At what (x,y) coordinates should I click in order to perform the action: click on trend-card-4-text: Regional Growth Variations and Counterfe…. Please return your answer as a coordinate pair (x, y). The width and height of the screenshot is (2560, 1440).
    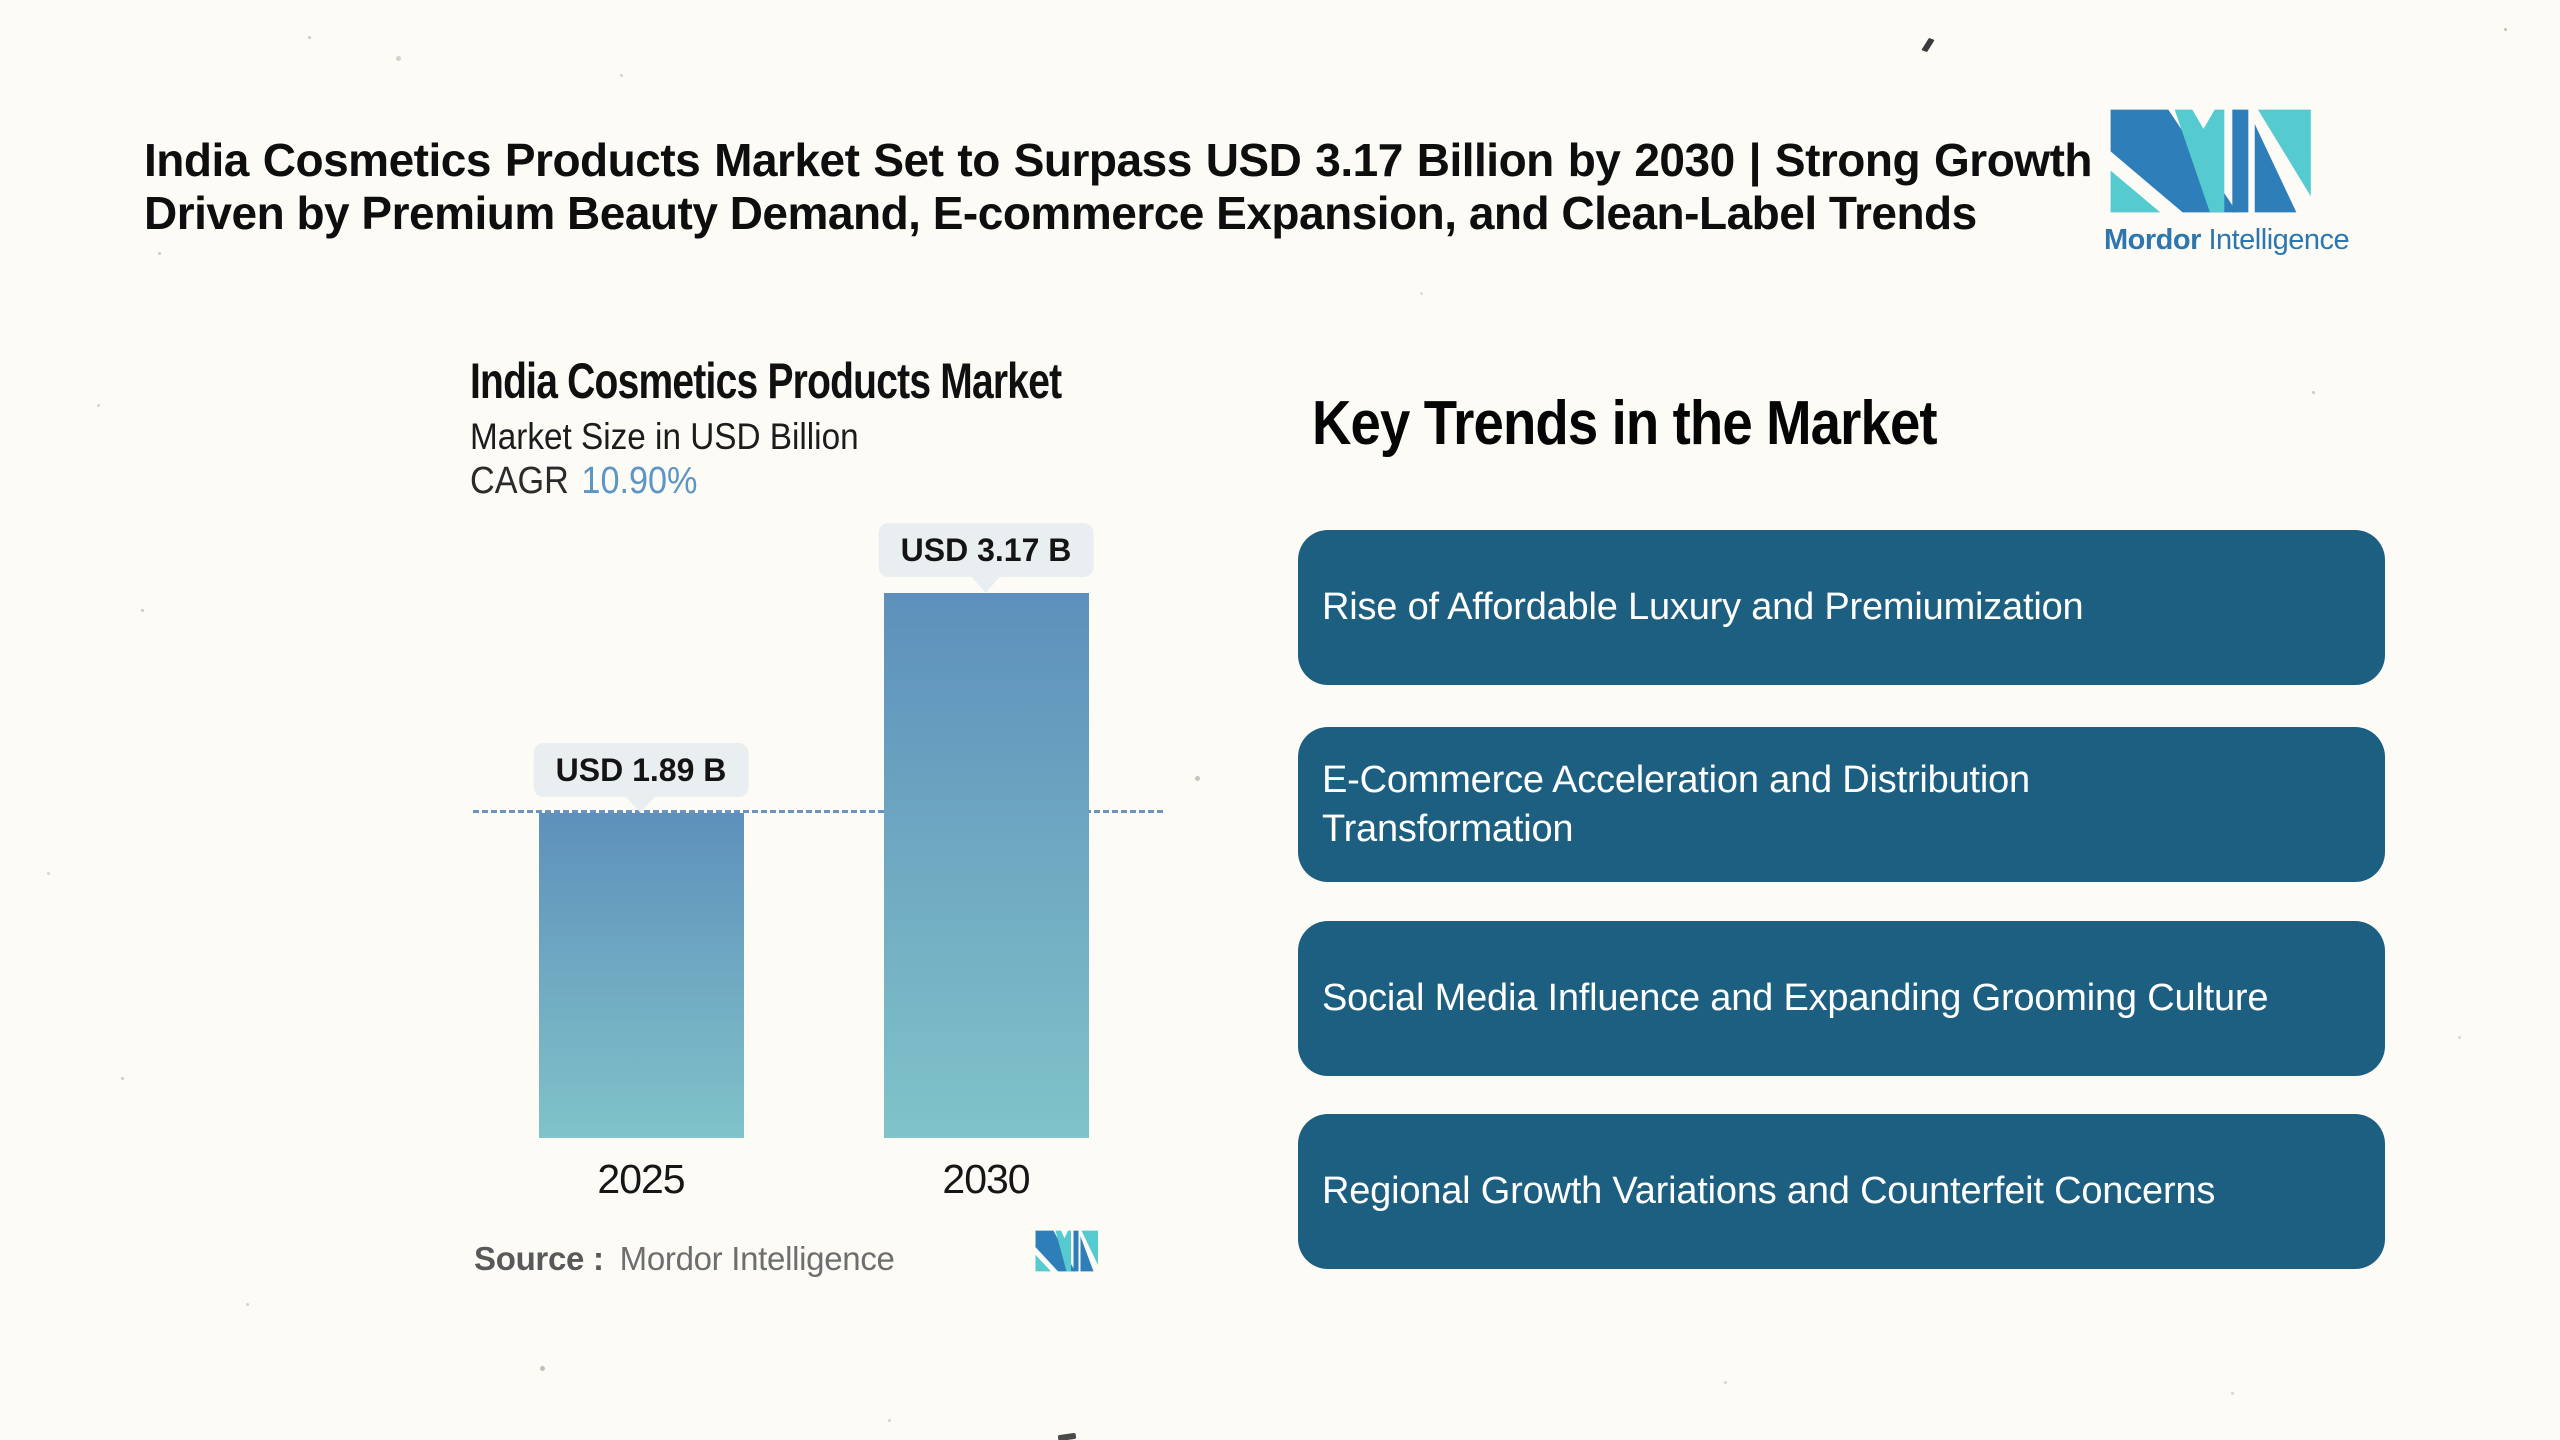
    Looking at the image, I should click on (1769, 1191).